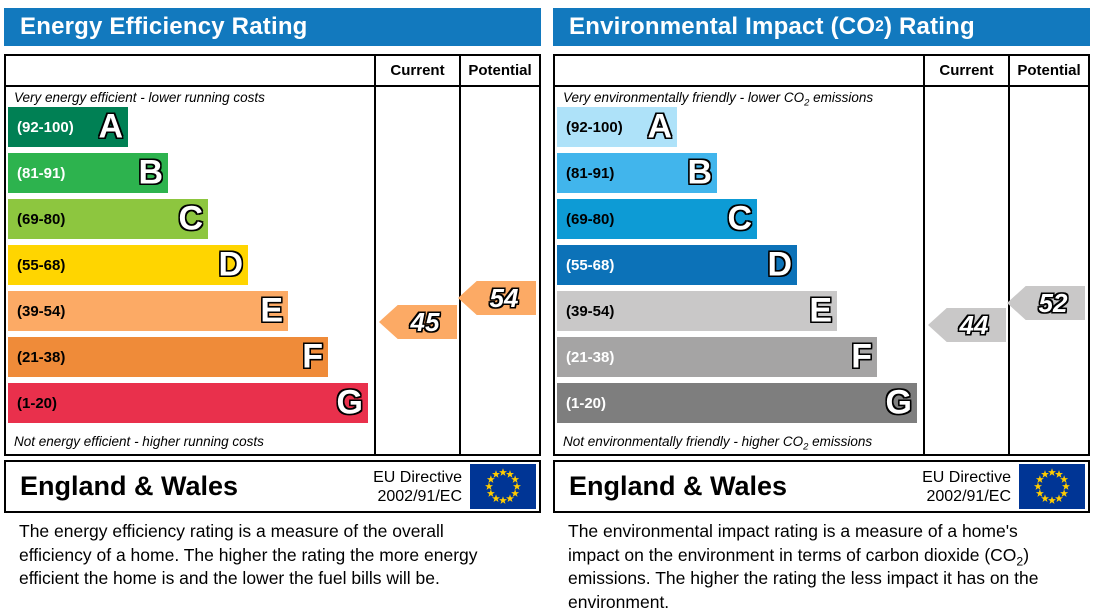 This screenshot has height=614, width=1098. Describe the element at coordinates (425, 322) in the screenshot. I see `current-rating-value: 45` at that location.